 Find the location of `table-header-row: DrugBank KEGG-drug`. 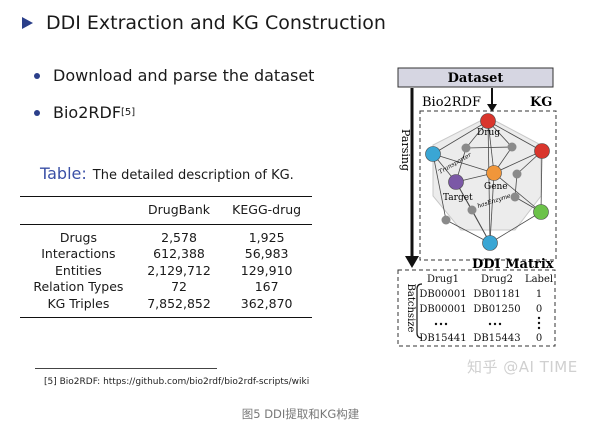

table-header-row: DrugBank KEGG-drug is located at coordinates (166, 210).